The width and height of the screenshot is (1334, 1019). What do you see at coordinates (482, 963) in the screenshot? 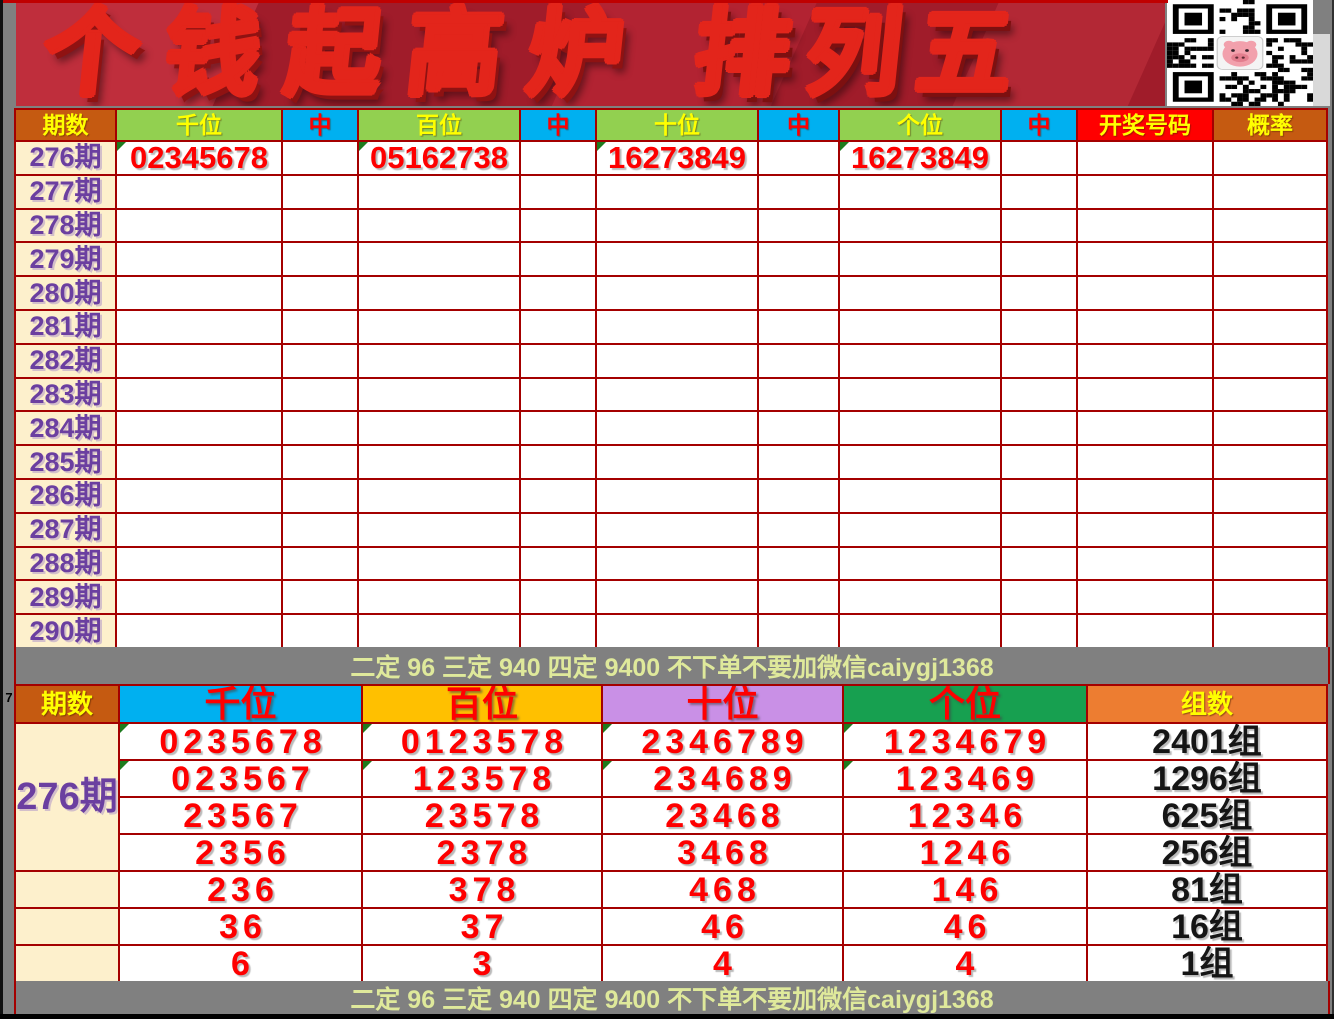
I see `t2-hundreds-cell: 3` at bounding box center [482, 963].